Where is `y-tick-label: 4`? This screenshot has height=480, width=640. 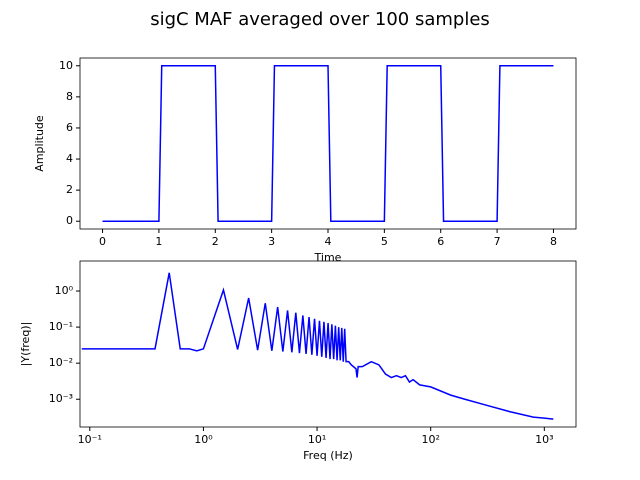 y-tick-label: 4 is located at coordinates (69, 158).